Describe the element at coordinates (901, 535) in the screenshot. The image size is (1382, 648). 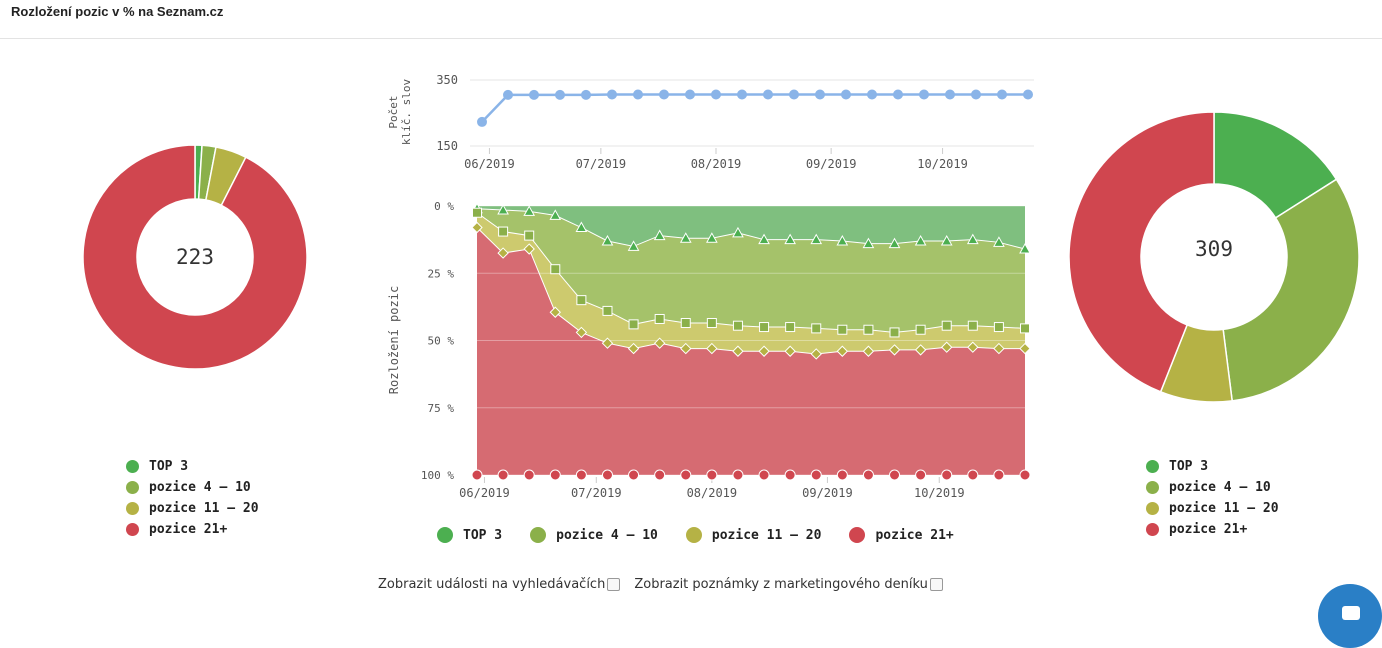
I see `series-toggle-pos21: pozice 21+` at that location.